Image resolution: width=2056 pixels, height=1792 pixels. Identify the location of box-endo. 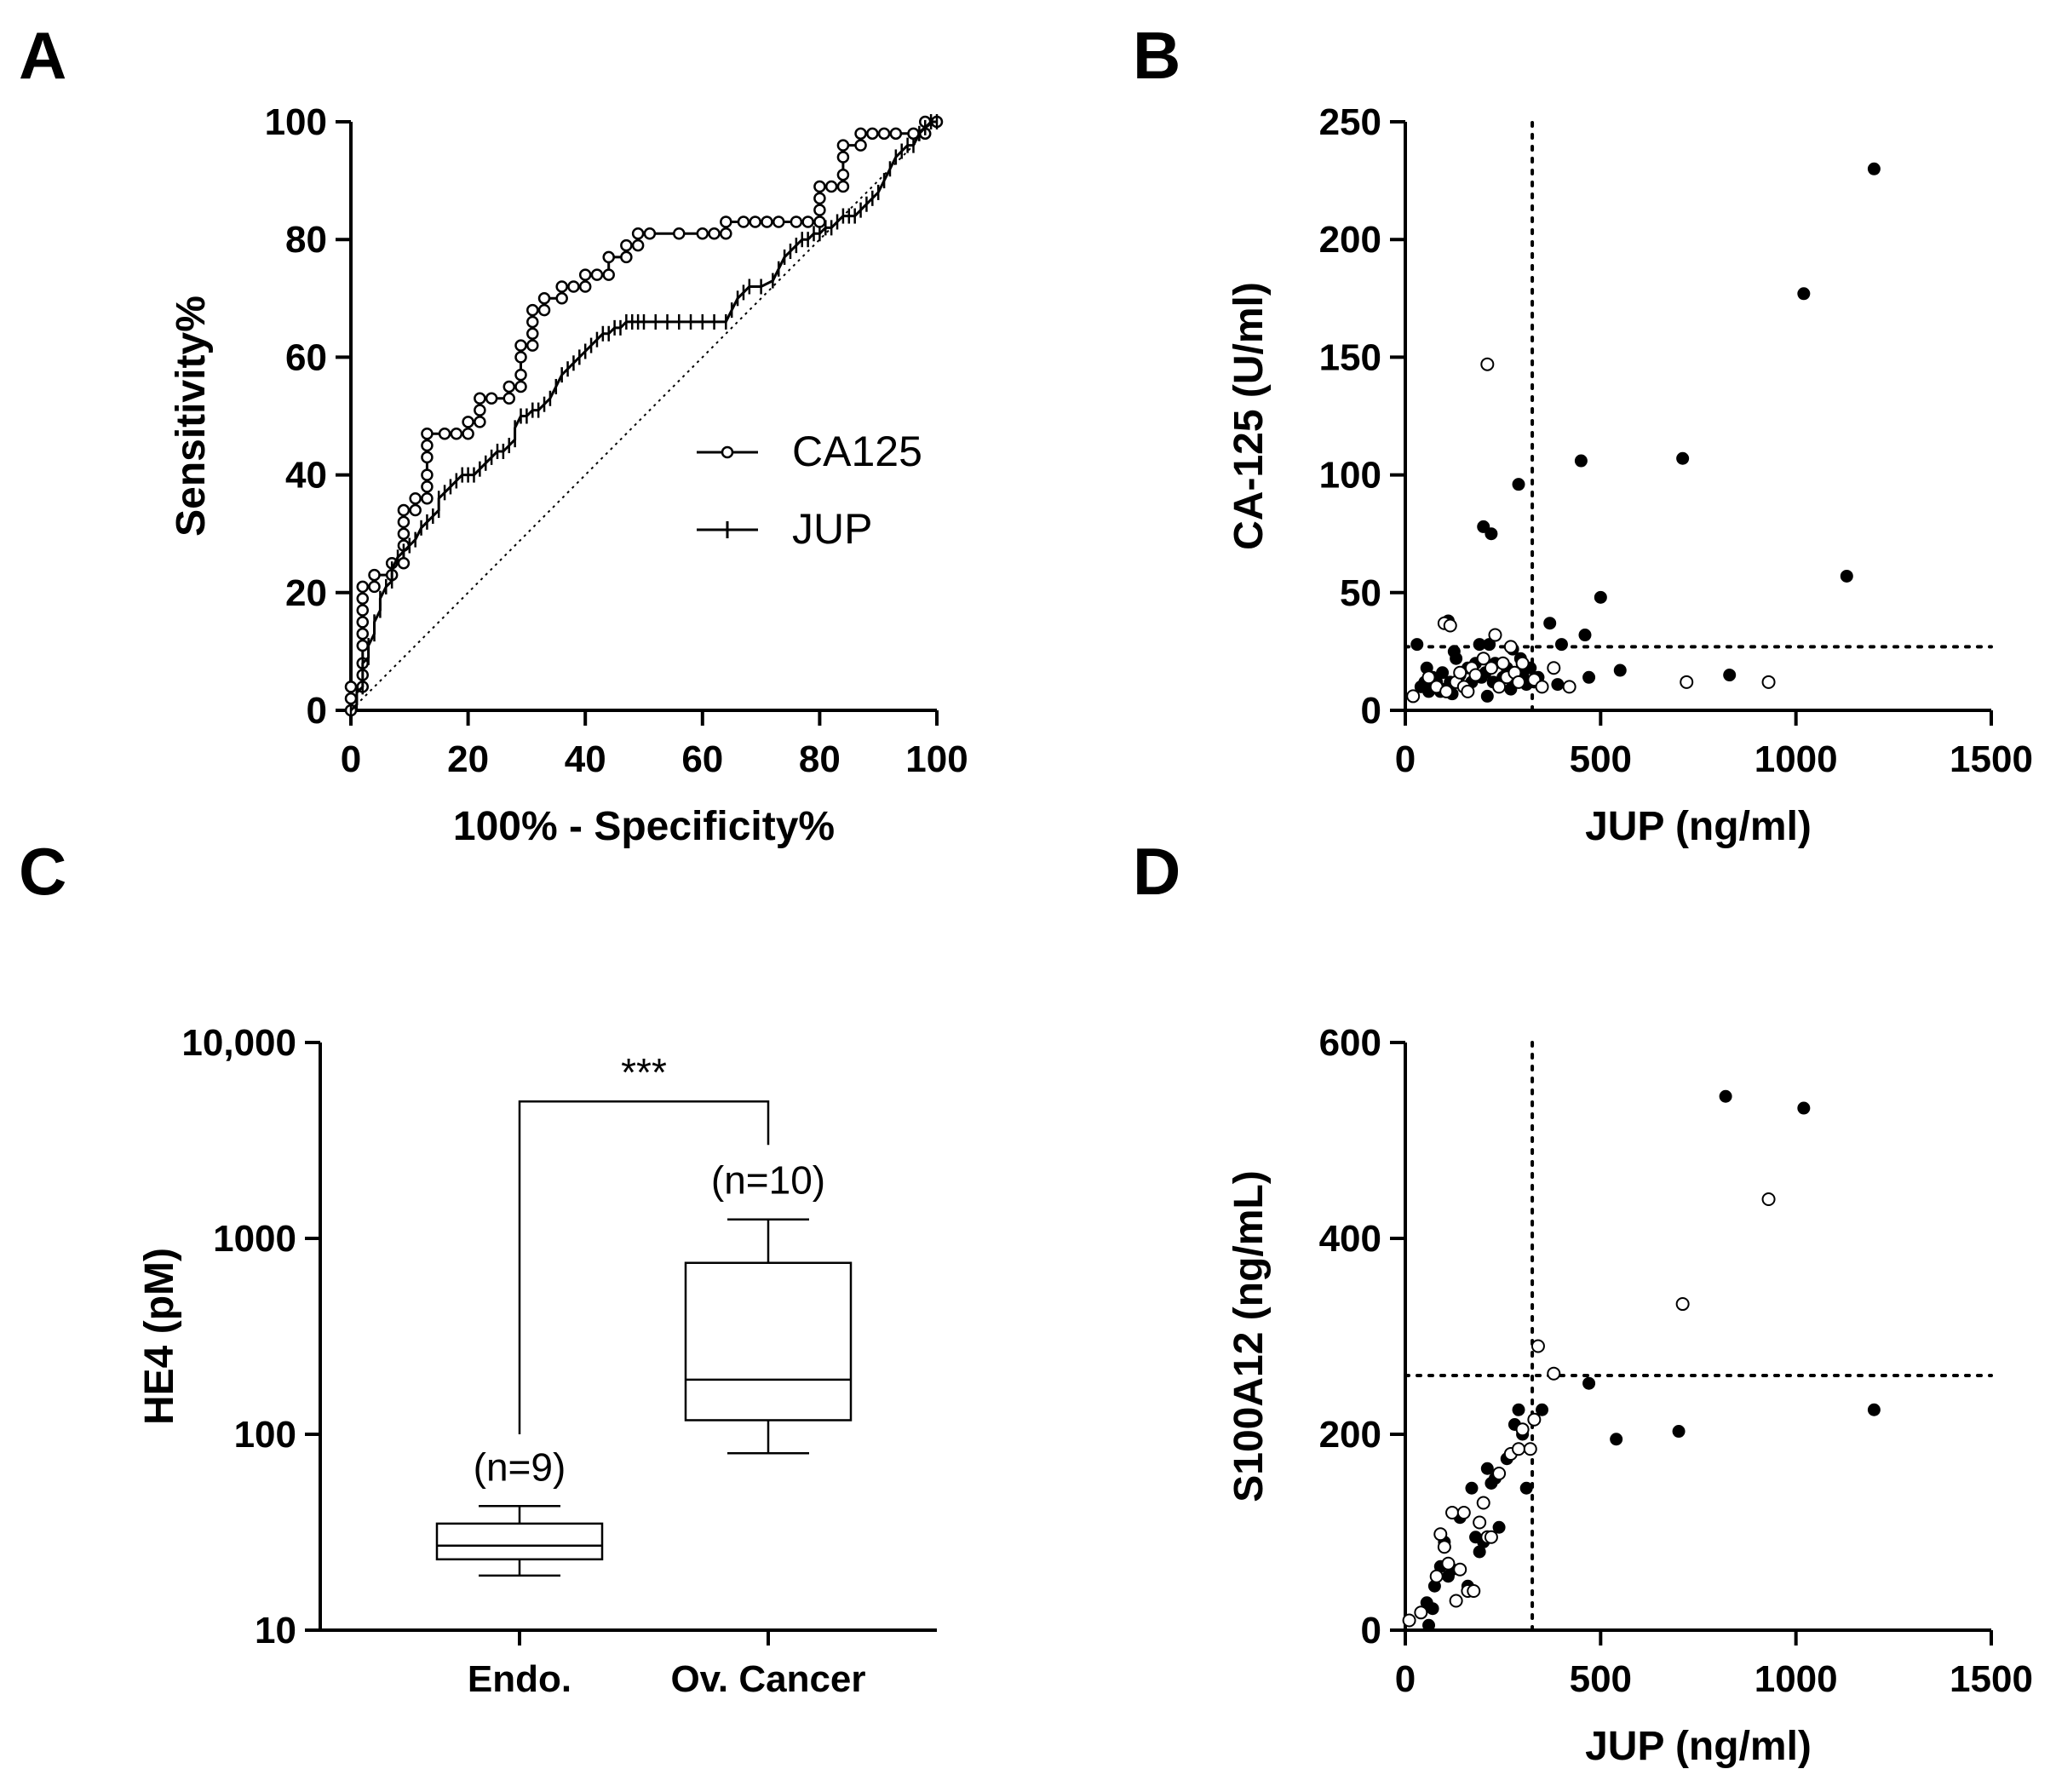
(520, 1541).